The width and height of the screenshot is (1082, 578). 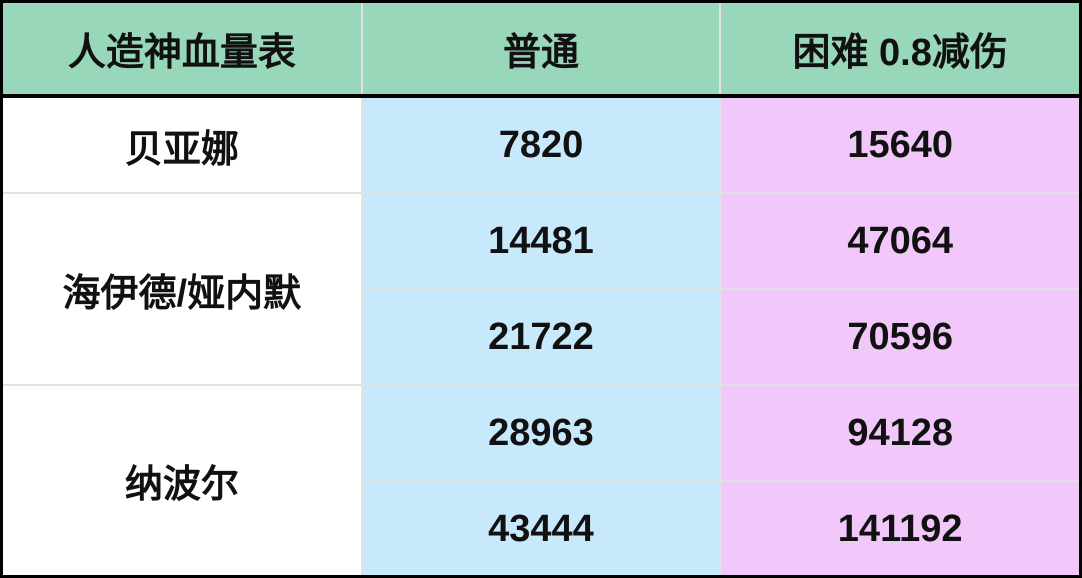 I want to click on boss-name: 海伊德/娅内默, so click(x=183, y=289).